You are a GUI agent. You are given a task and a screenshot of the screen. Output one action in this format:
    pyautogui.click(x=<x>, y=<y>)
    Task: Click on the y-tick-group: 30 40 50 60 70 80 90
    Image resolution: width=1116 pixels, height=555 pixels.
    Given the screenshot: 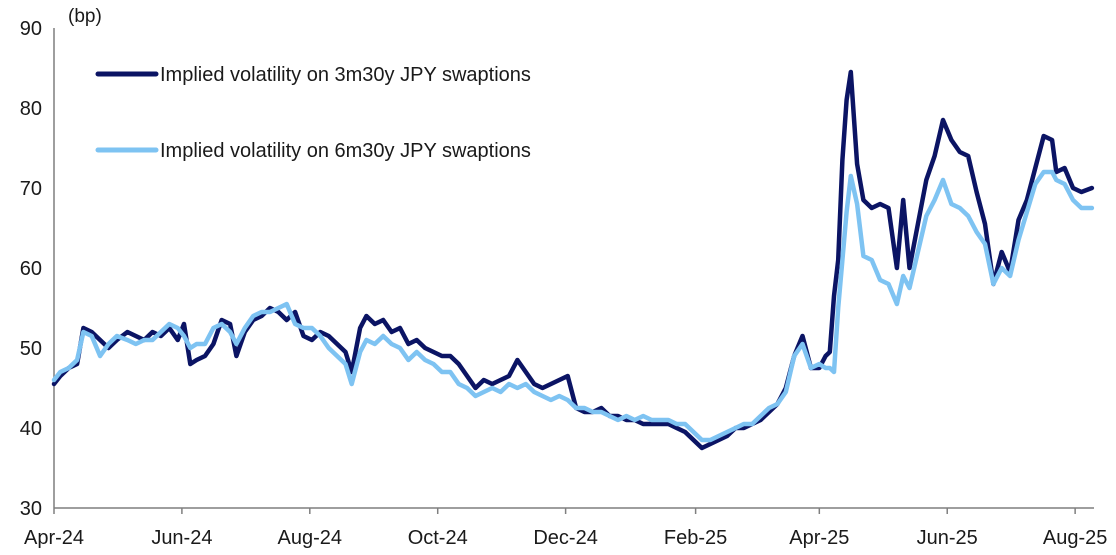 What is the action you would take?
    pyautogui.click(x=31, y=269)
    